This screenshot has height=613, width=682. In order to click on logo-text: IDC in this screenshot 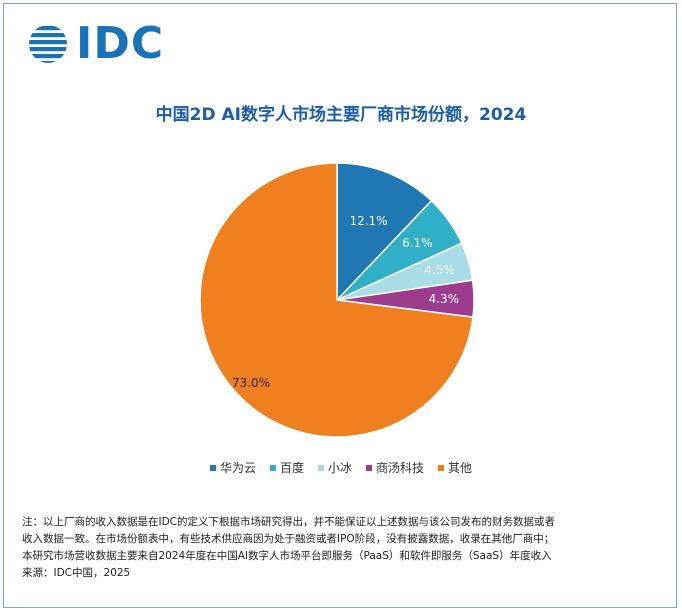, I will do `click(120, 43)`.